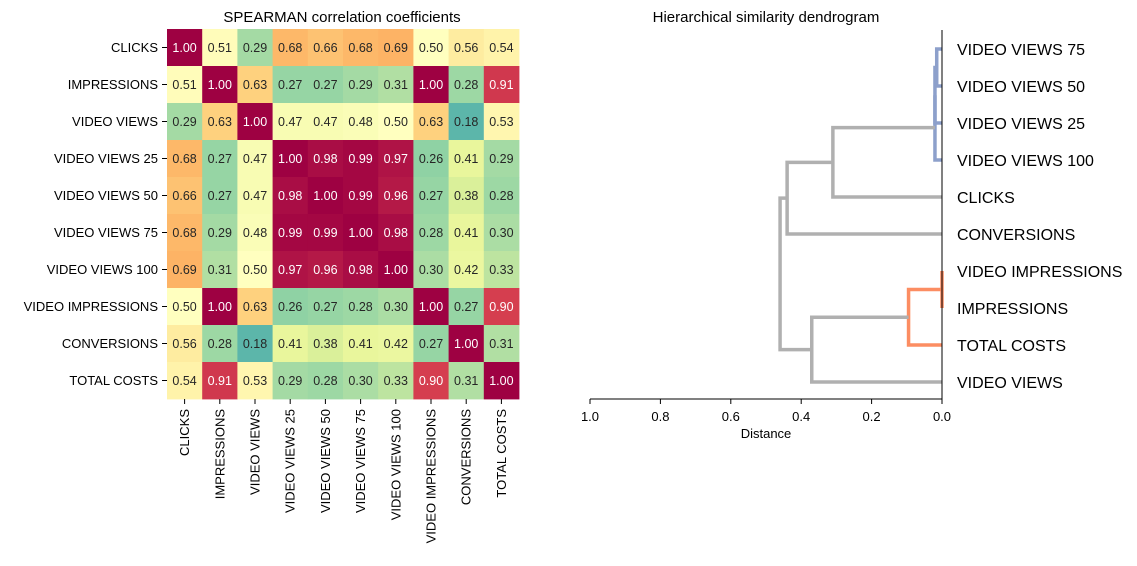 The image size is (1137, 566). What do you see at coordinates (1025, 161) in the screenshot?
I see `leaf-label: VIDEO VIEWS 100` at bounding box center [1025, 161].